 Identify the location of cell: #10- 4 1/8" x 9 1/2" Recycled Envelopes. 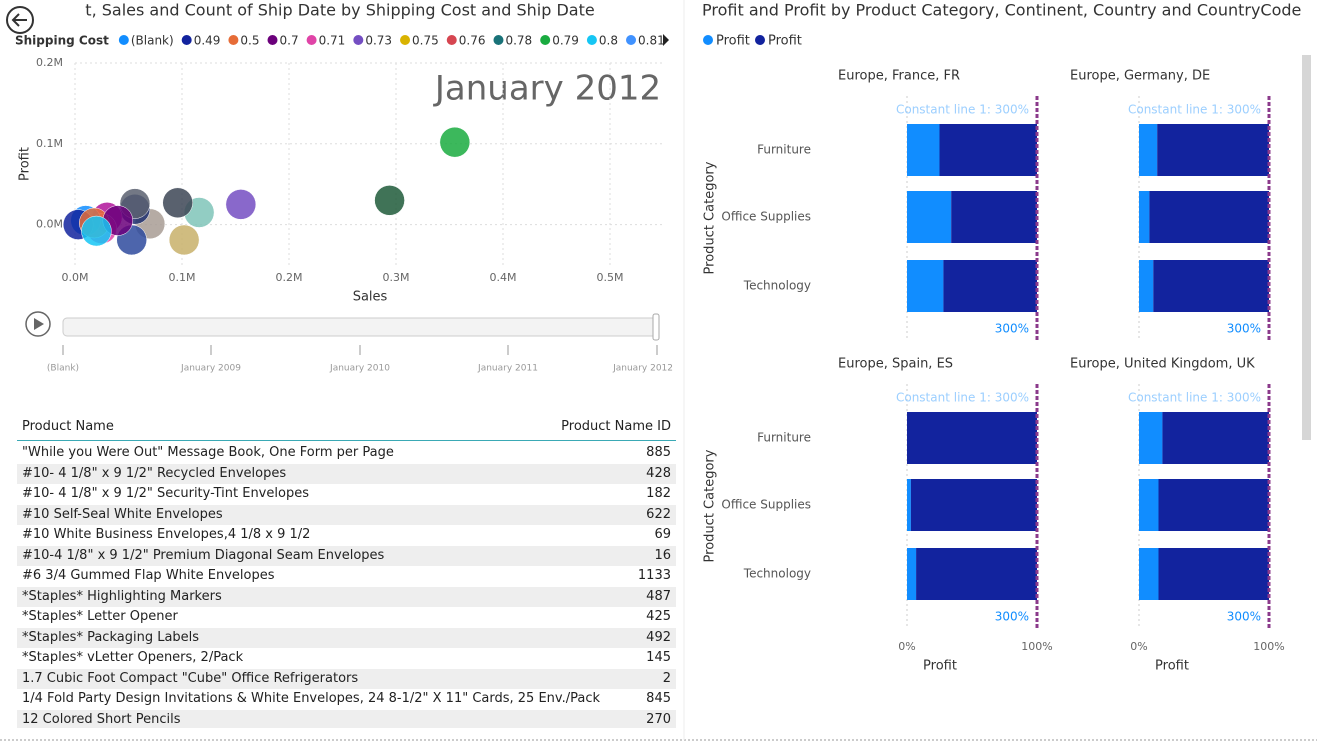
(154, 473).